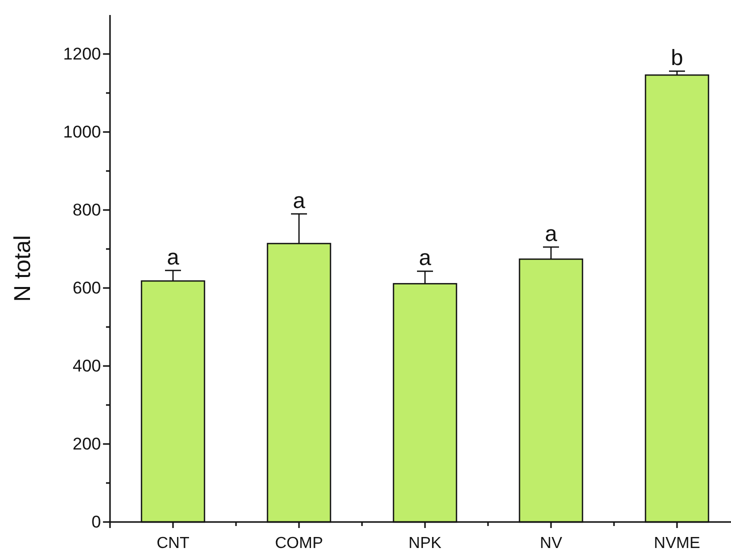  What do you see at coordinates (173, 543) in the screenshot?
I see `x-tick-label: CNT` at bounding box center [173, 543].